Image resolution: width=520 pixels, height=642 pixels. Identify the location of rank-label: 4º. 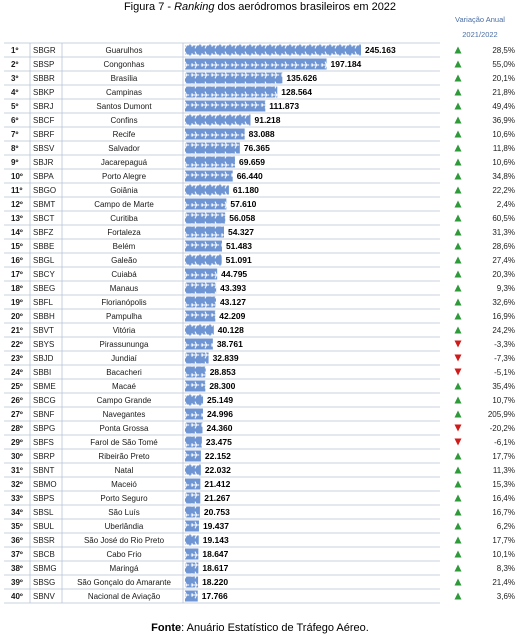
(14, 92).